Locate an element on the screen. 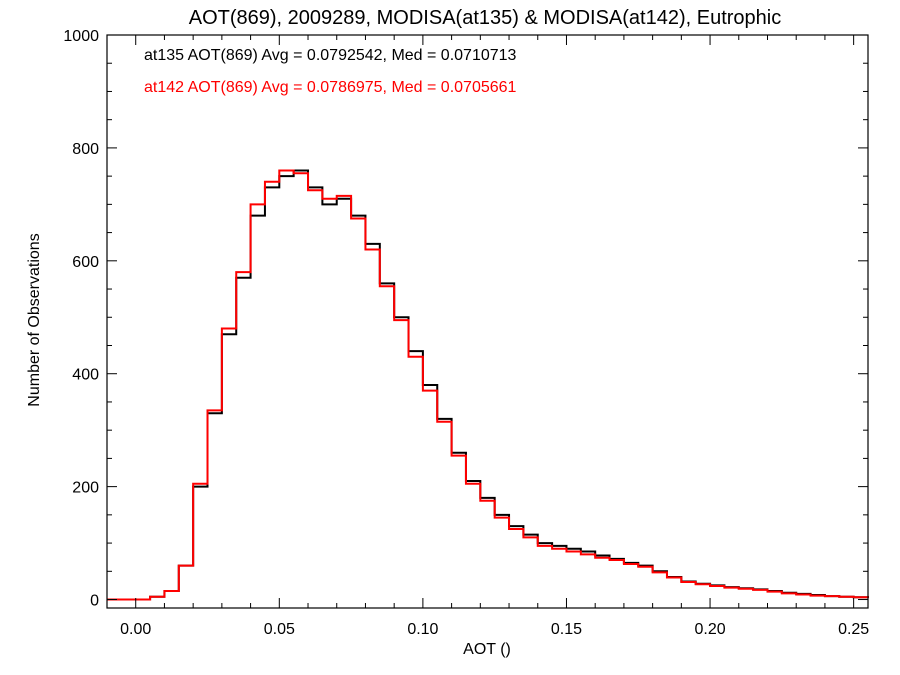 Image resolution: width=900 pixels, height=675 pixels. y-tick-label: 0 is located at coordinates (94, 601).